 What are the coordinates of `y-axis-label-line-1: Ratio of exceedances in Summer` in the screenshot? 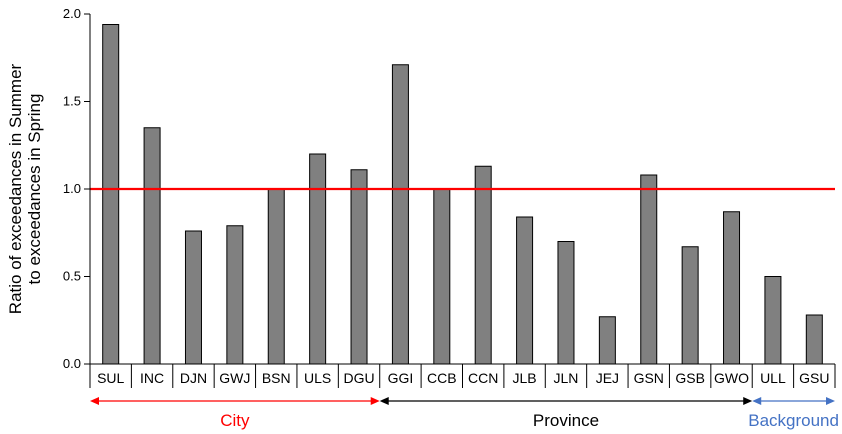 It's located at (15, 188).